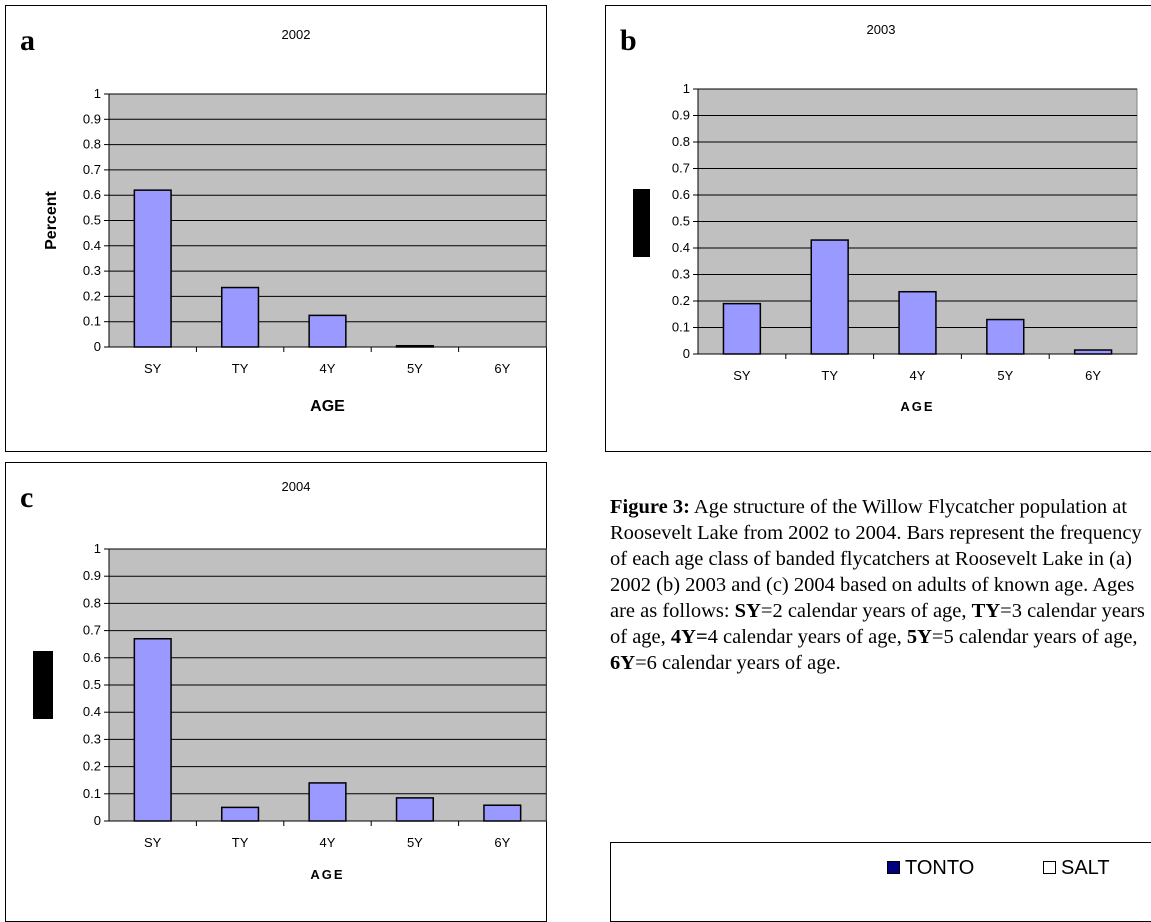 The width and height of the screenshot is (1151, 922). Describe the element at coordinates (689, 637) in the screenshot. I see `caption-abbr-2: 4Y=` at that location.